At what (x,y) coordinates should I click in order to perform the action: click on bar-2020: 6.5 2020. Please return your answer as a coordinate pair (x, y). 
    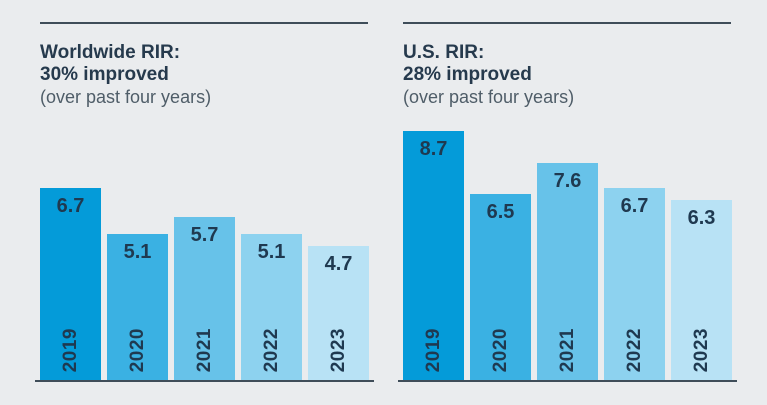
    Looking at the image, I should click on (500, 287).